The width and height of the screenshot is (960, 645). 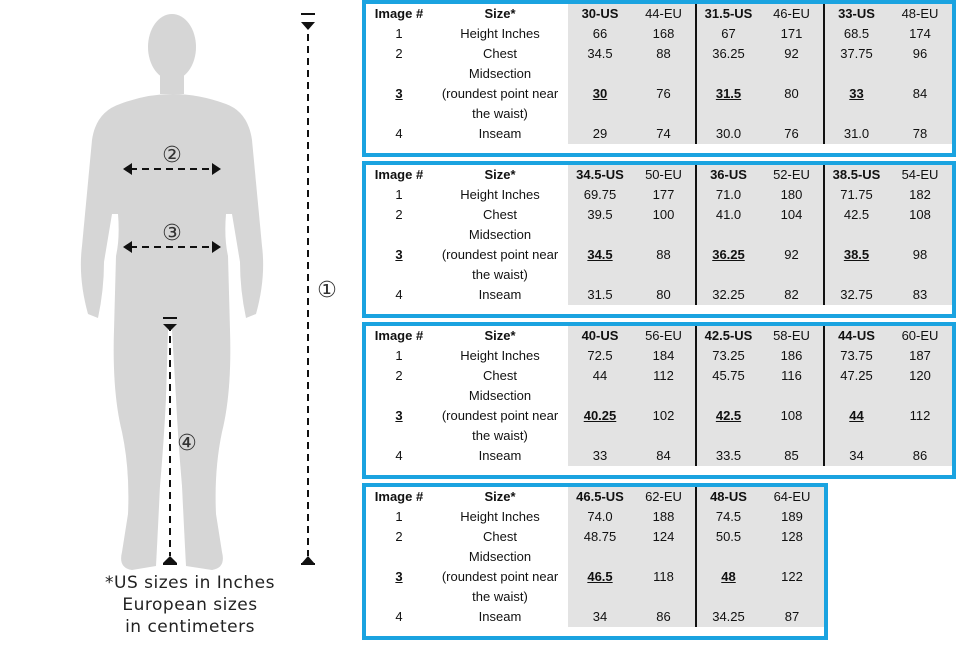 What do you see at coordinates (399, 335) in the screenshot?
I see `header-image-number: Image #` at bounding box center [399, 335].